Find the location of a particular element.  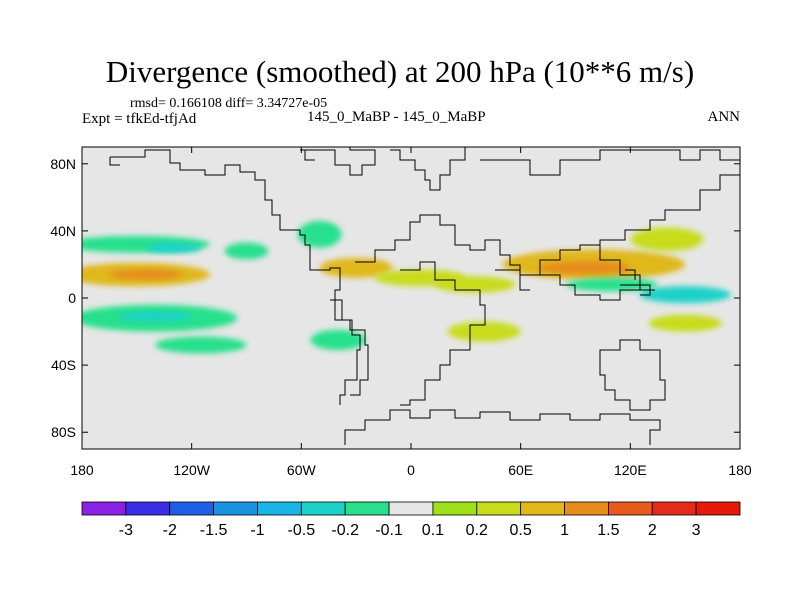

y-tick-label-1: 40N is located at coordinates (63, 231).